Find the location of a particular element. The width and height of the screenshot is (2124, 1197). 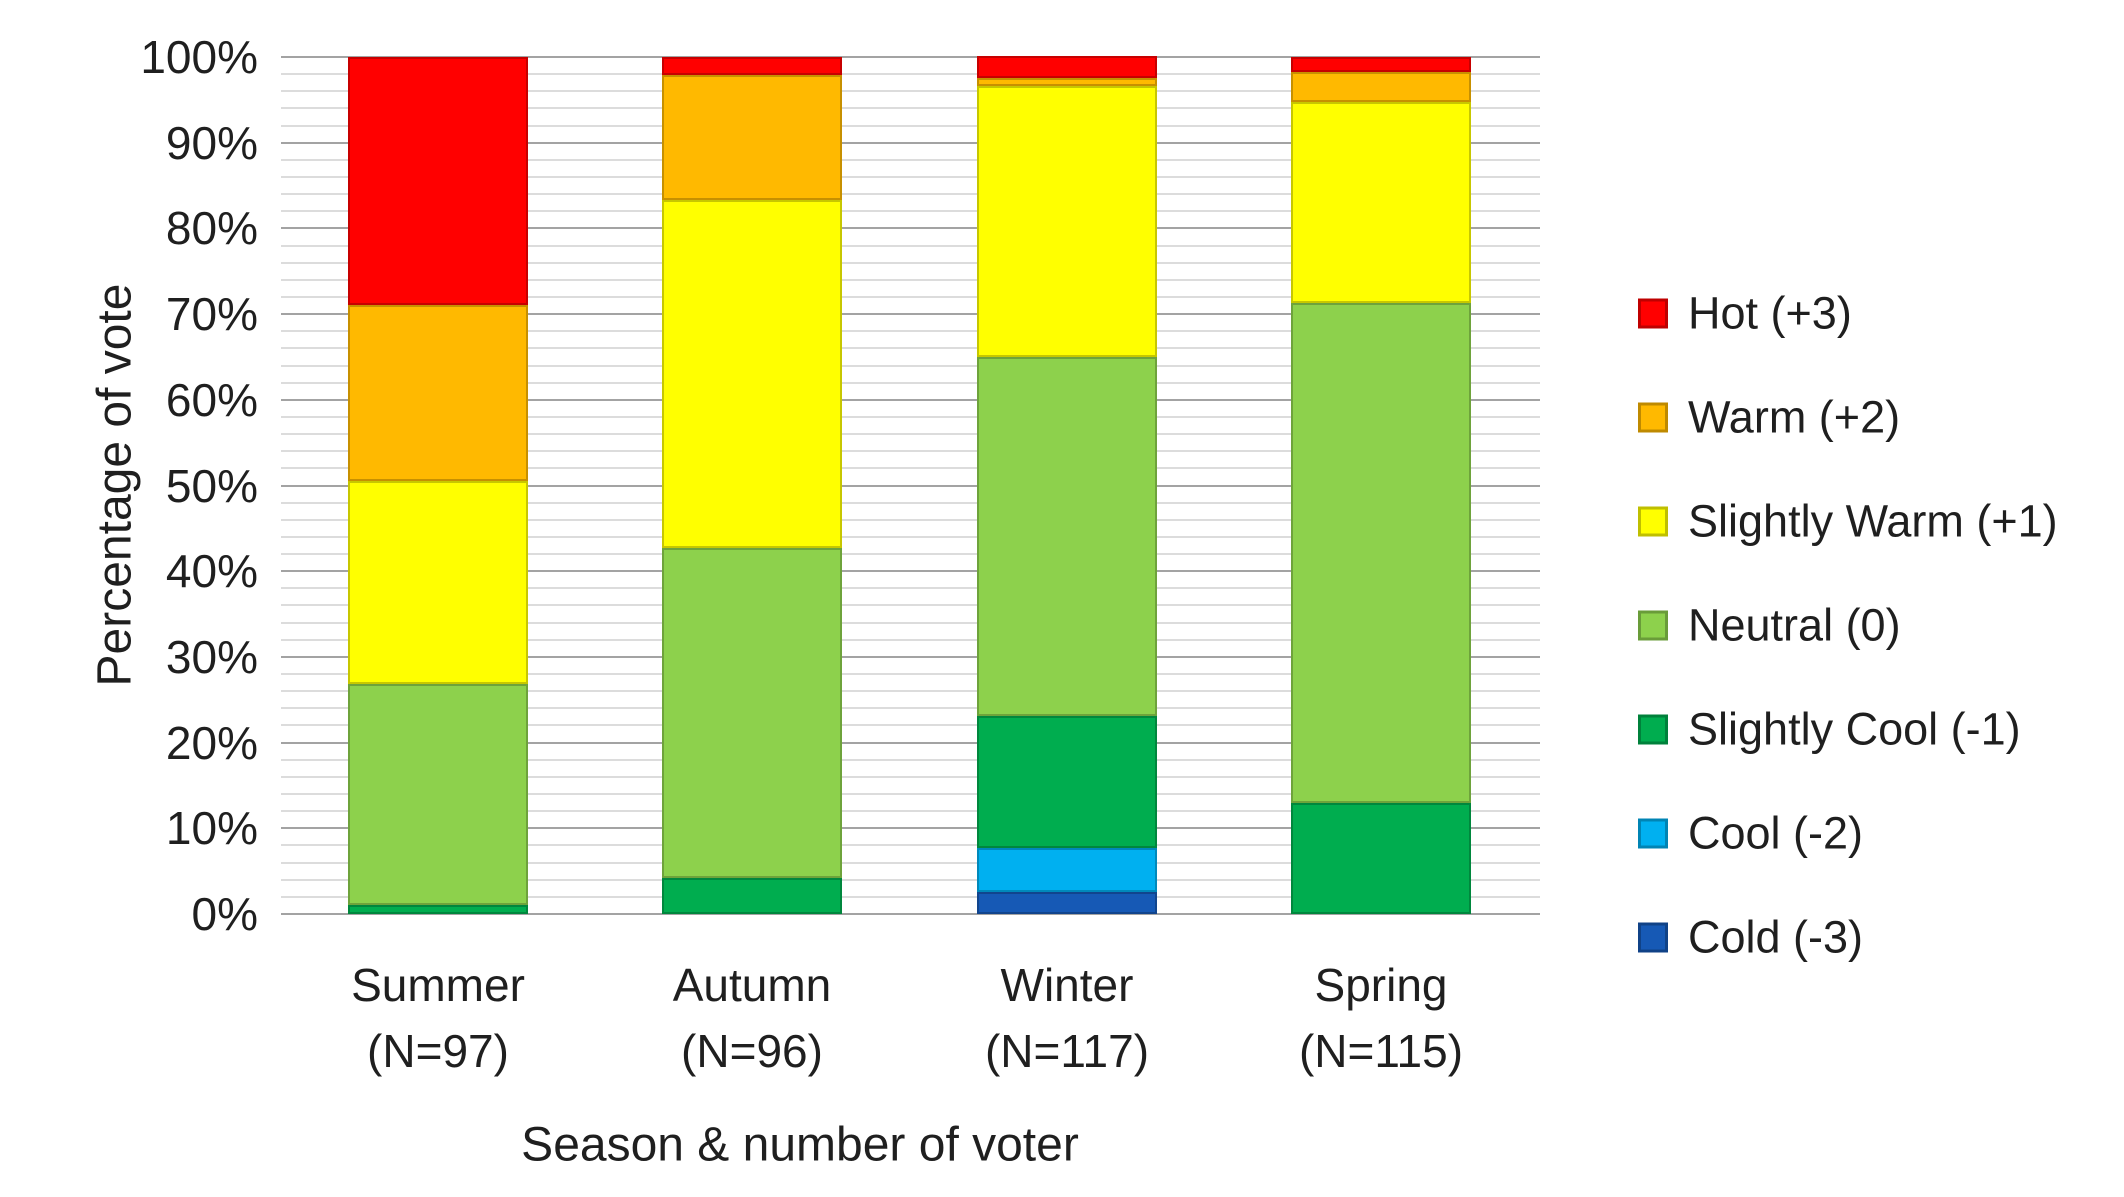

bar-summer is located at coordinates (438, 485).